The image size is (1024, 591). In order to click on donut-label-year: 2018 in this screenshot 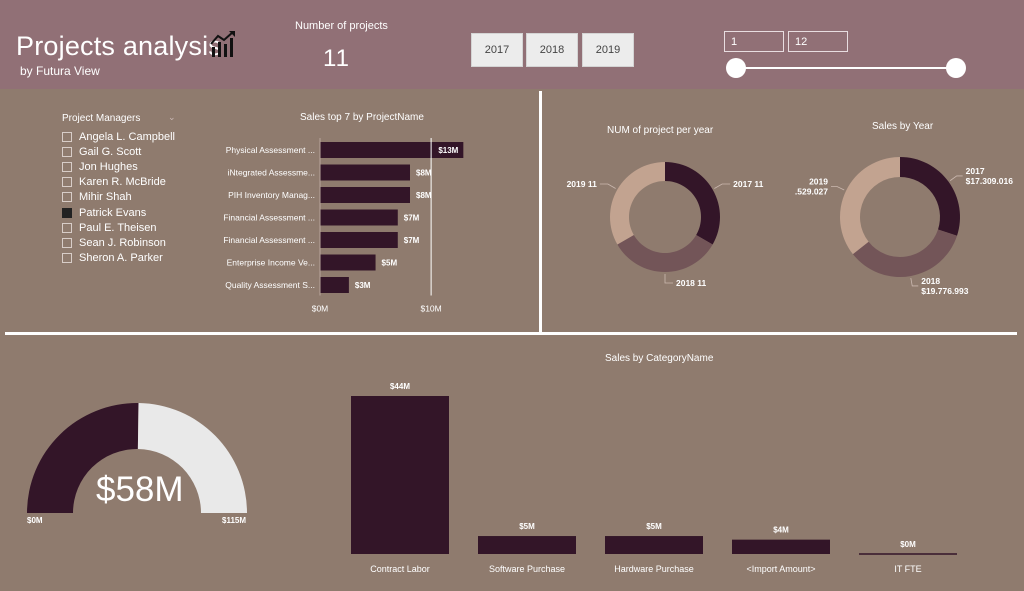, I will do `click(930, 281)`.